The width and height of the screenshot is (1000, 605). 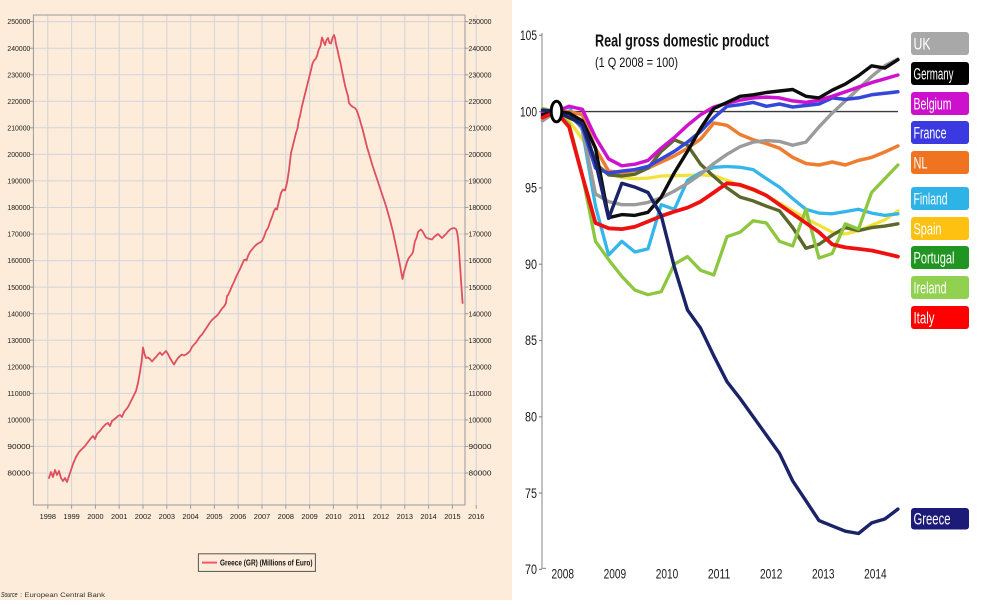 I want to click on svg-text: Greece, so click(x=932, y=519).